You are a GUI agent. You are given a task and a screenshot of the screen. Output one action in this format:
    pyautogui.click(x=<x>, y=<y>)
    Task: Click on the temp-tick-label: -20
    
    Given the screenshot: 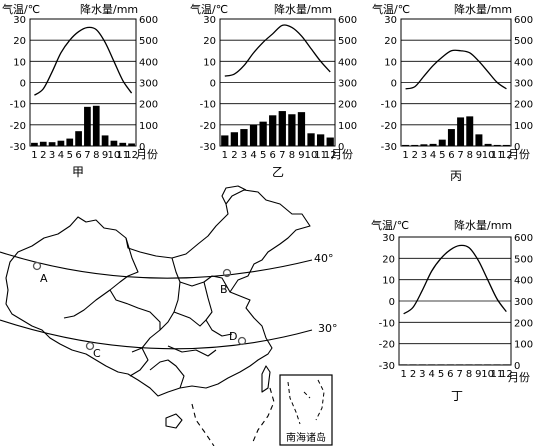 What is the action you would take?
    pyautogui.click(x=389, y=126)
    